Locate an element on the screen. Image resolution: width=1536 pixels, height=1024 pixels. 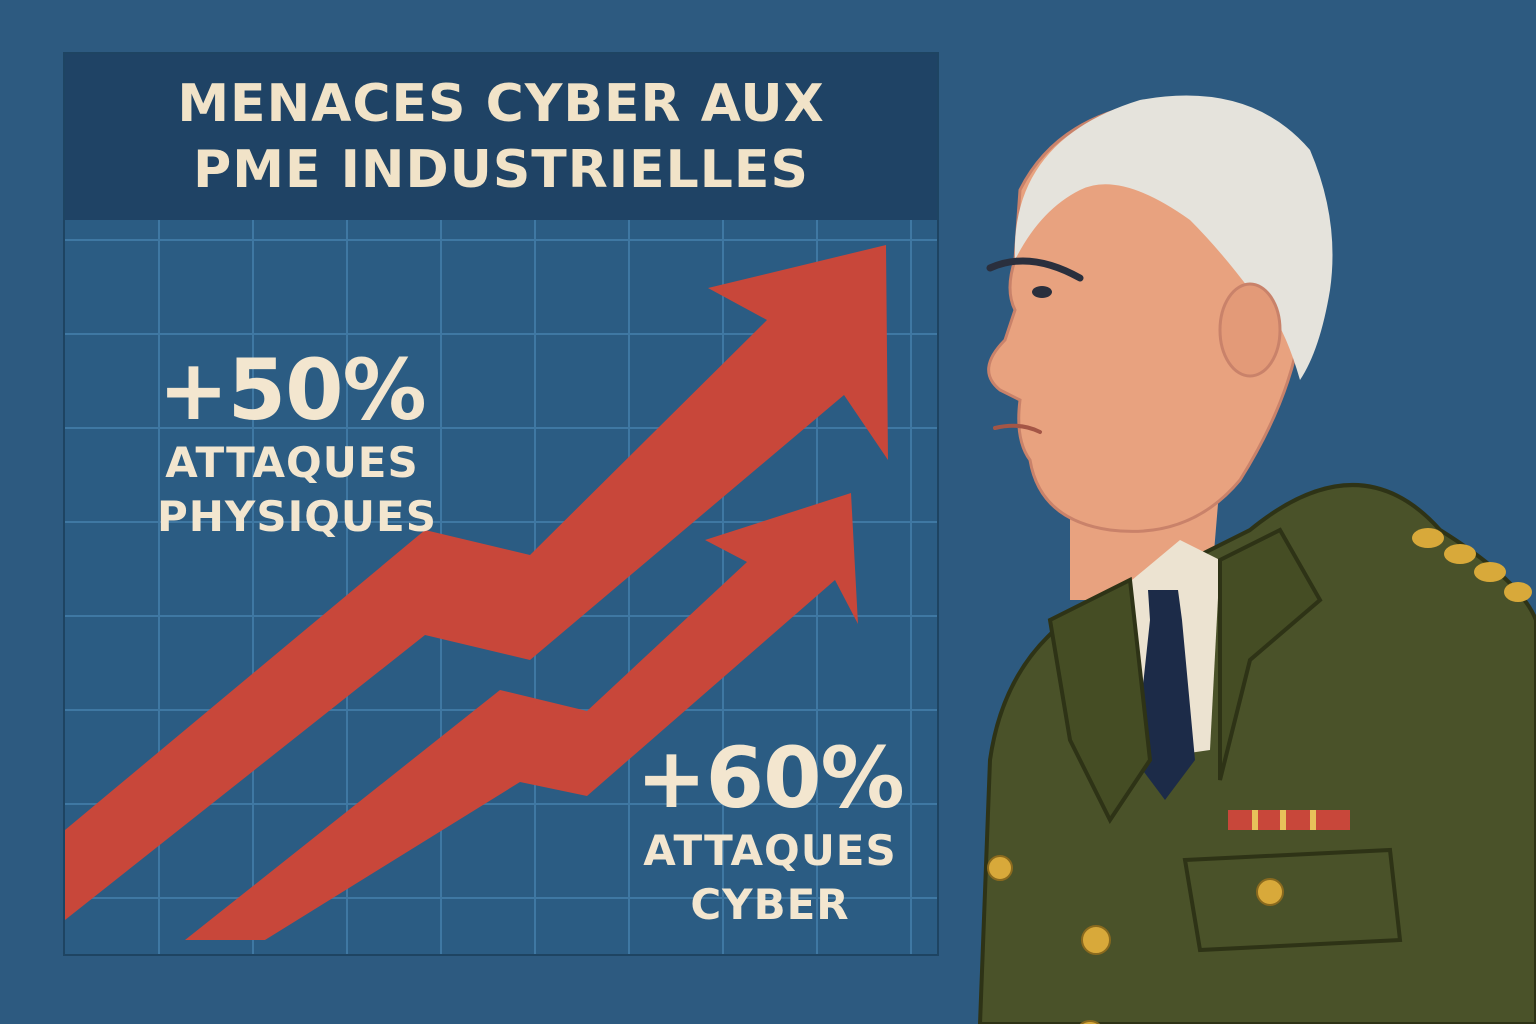
stat-cyber-attacks: +60% ATTAQUES CYBER is located at coordinates (770, 832).